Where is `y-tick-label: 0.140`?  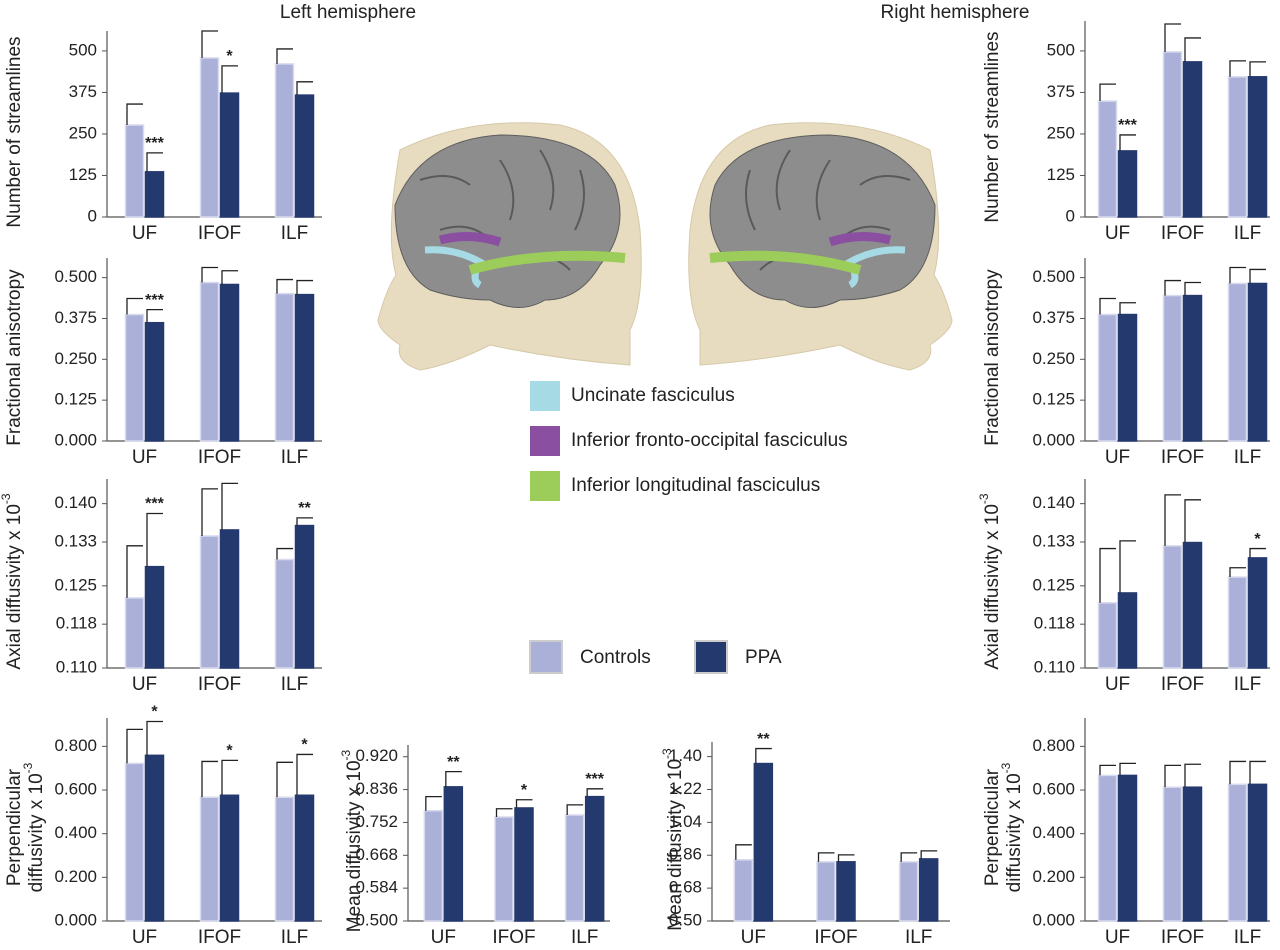 y-tick-label: 0.140 is located at coordinates (1053, 502).